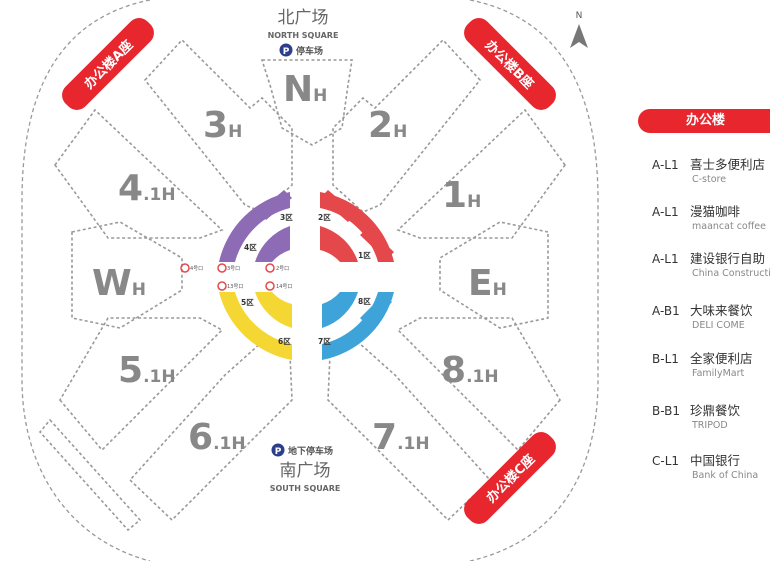  Describe the element at coordinates (721, 310) in the screenshot. I see `item-name: 大味来餐饮` at that location.